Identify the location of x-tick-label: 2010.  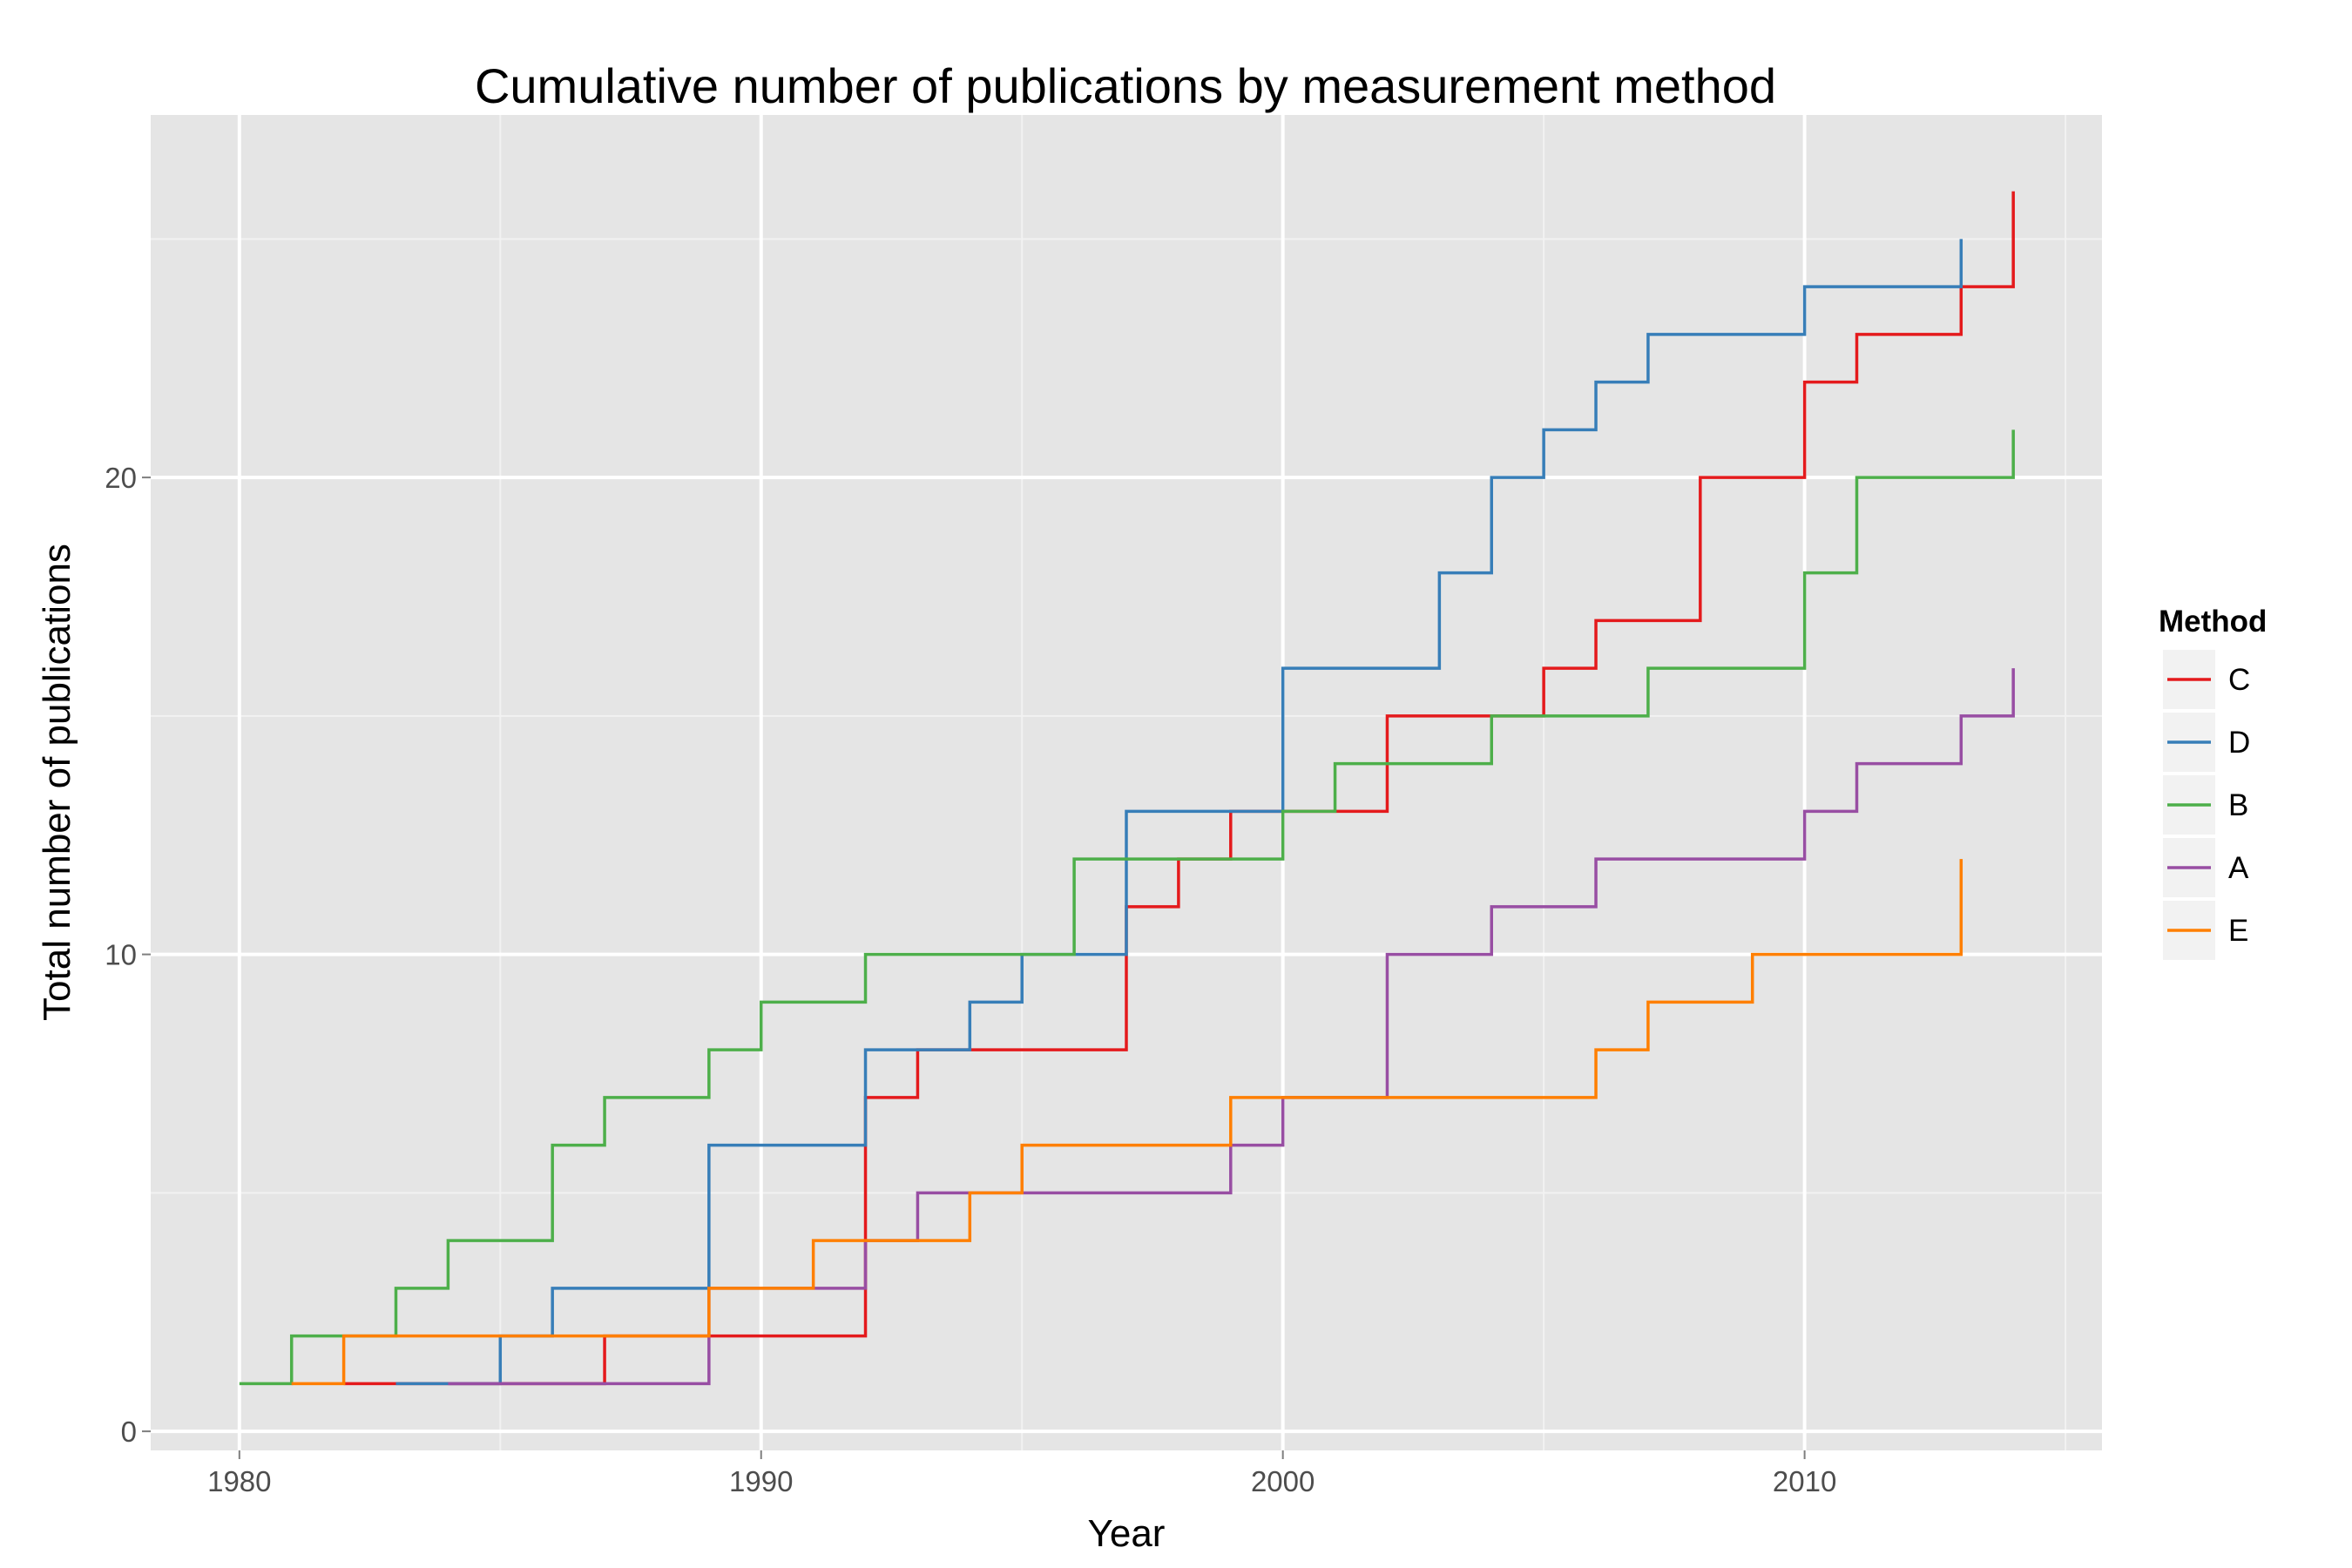
(1805, 1481).